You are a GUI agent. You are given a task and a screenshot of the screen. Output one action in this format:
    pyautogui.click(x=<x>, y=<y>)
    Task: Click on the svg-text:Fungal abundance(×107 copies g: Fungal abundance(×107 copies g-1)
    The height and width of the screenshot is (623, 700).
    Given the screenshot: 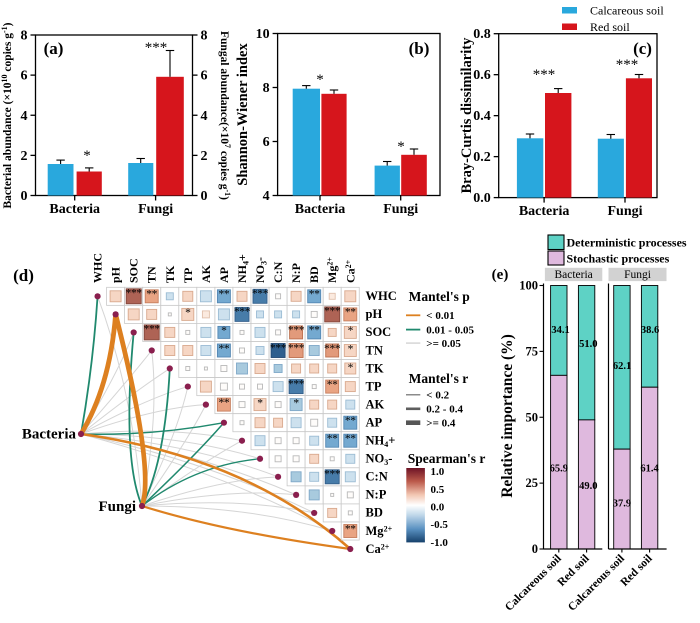 What is the action you would take?
    pyautogui.click(x=225, y=115)
    